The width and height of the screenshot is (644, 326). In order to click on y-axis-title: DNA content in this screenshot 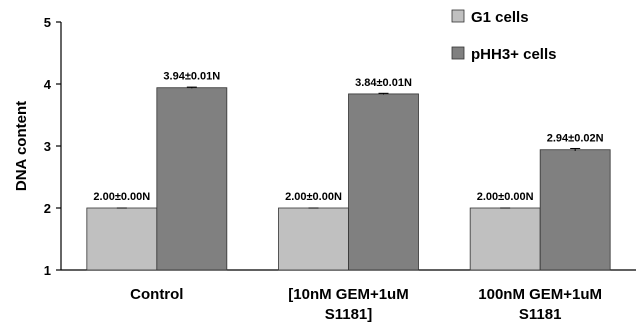, I will do `click(21, 146)`.